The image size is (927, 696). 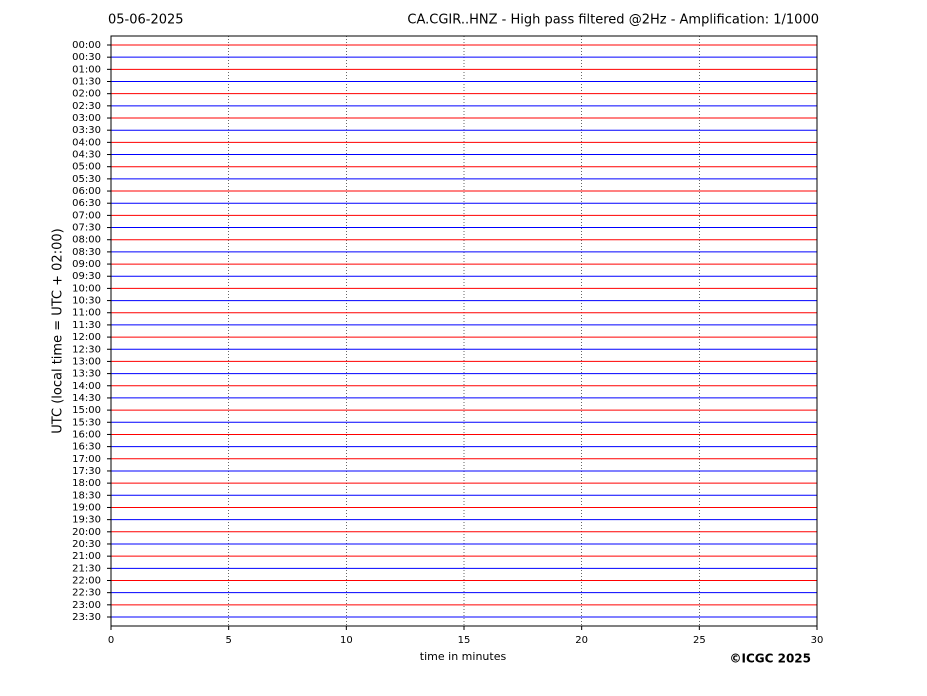 I want to click on x-tick-label: 20, so click(x=581, y=640).